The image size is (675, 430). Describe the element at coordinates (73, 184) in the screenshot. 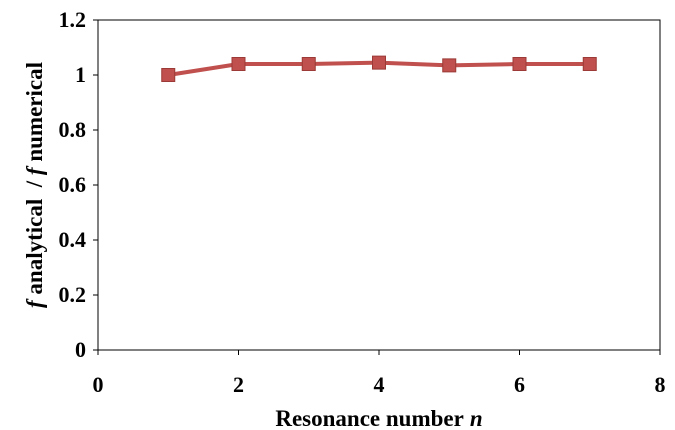

I see `y-tick-label: 0.6` at that location.